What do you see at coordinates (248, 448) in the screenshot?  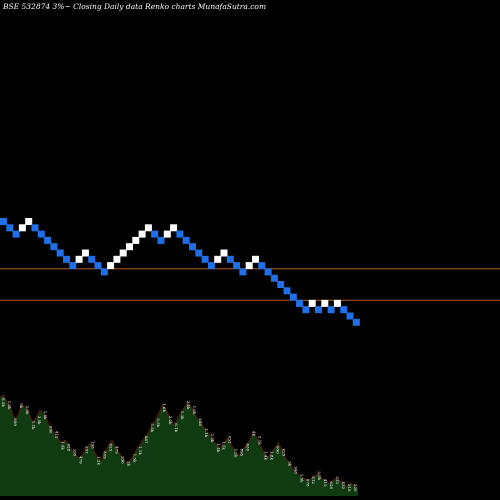 I see `volume-label: 630` at bounding box center [248, 448].